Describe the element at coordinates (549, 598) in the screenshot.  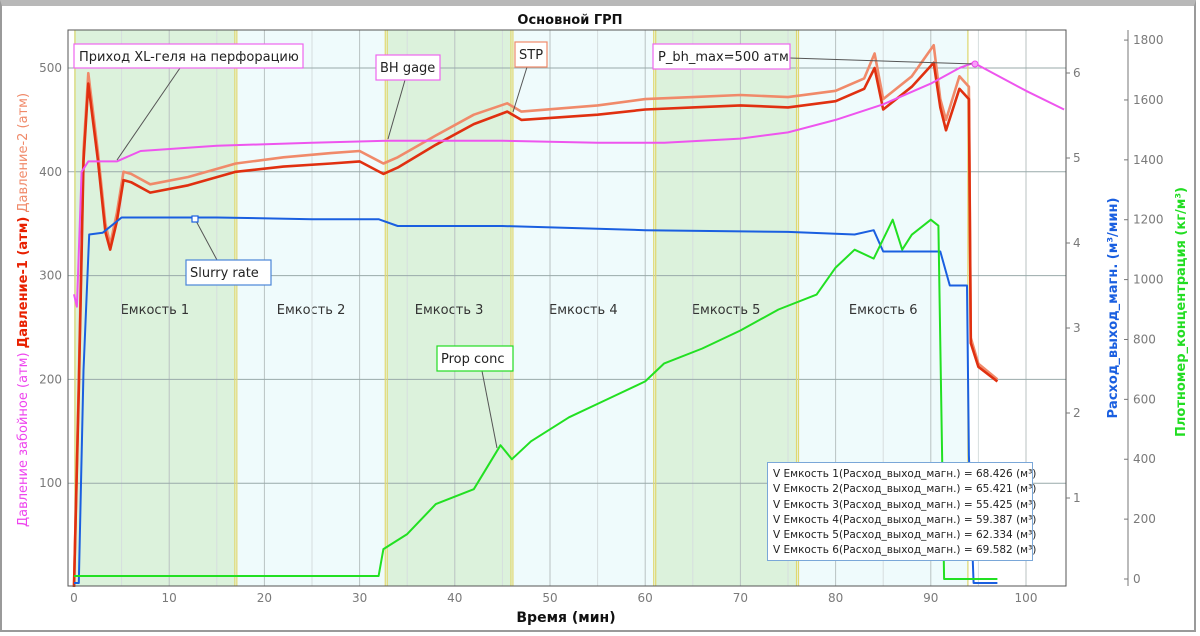
I see `x-tick-label: 50` at that location.